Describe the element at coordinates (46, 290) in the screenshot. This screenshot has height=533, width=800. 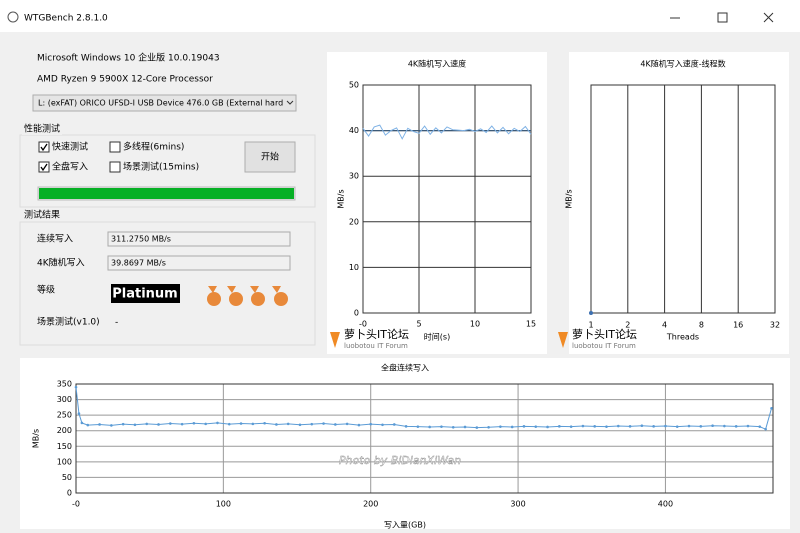
I see `grade-label: 等级` at that location.